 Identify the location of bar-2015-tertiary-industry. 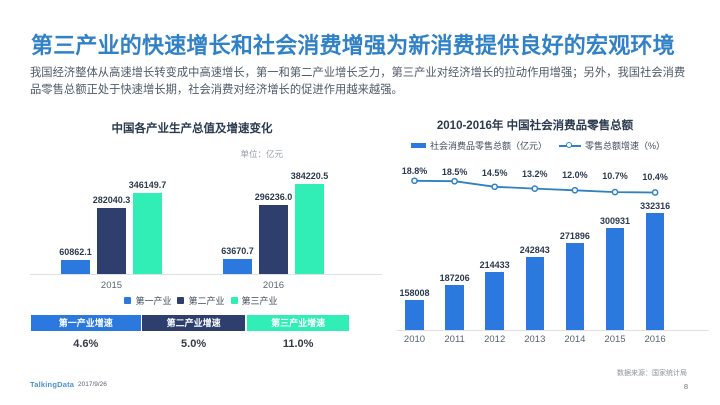
(147, 233).